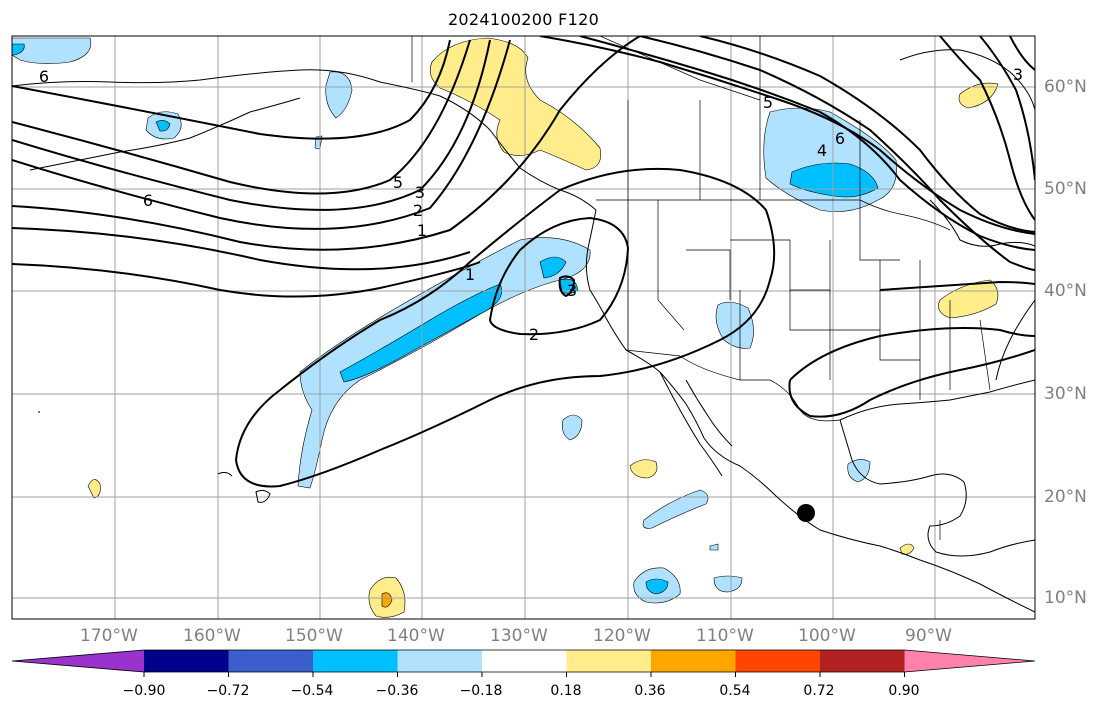 The height and width of the screenshot is (712, 1105). What do you see at coordinates (822, 150) in the screenshot?
I see `contour-label: 4` at bounding box center [822, 150].